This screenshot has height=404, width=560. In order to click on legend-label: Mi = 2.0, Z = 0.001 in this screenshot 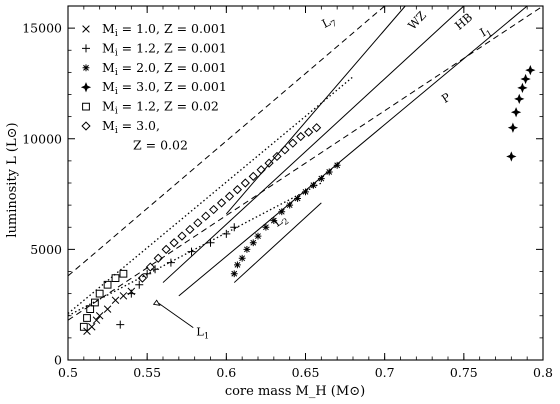, I will do `click(164, 69)`.